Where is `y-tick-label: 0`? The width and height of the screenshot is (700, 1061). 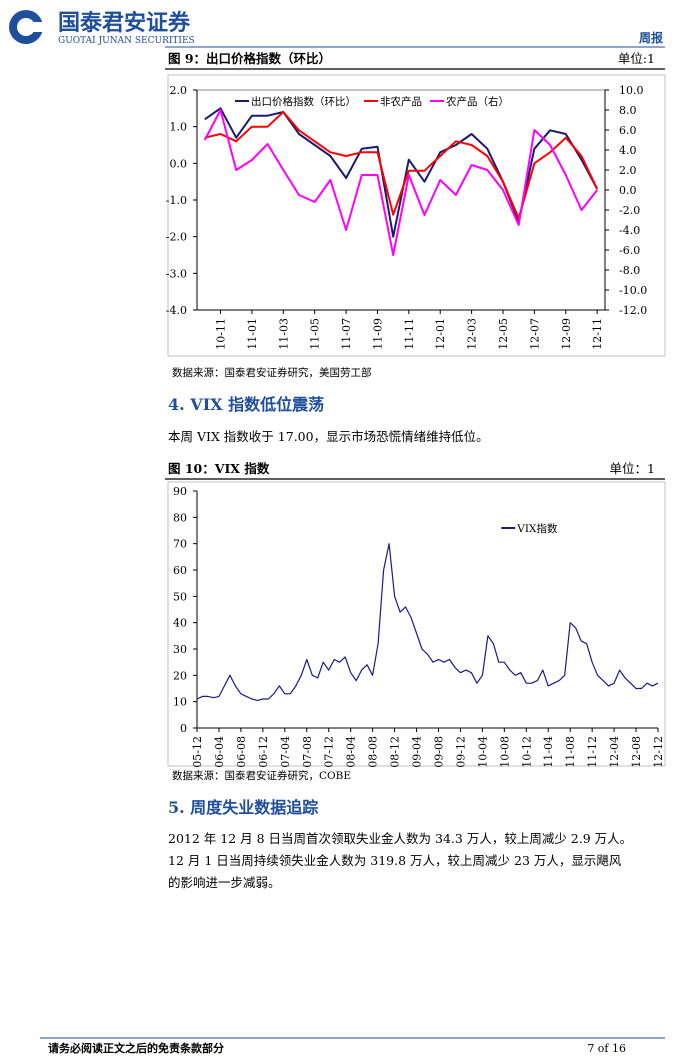 y-tick-label: 0 is located at coordinates (183, 728).